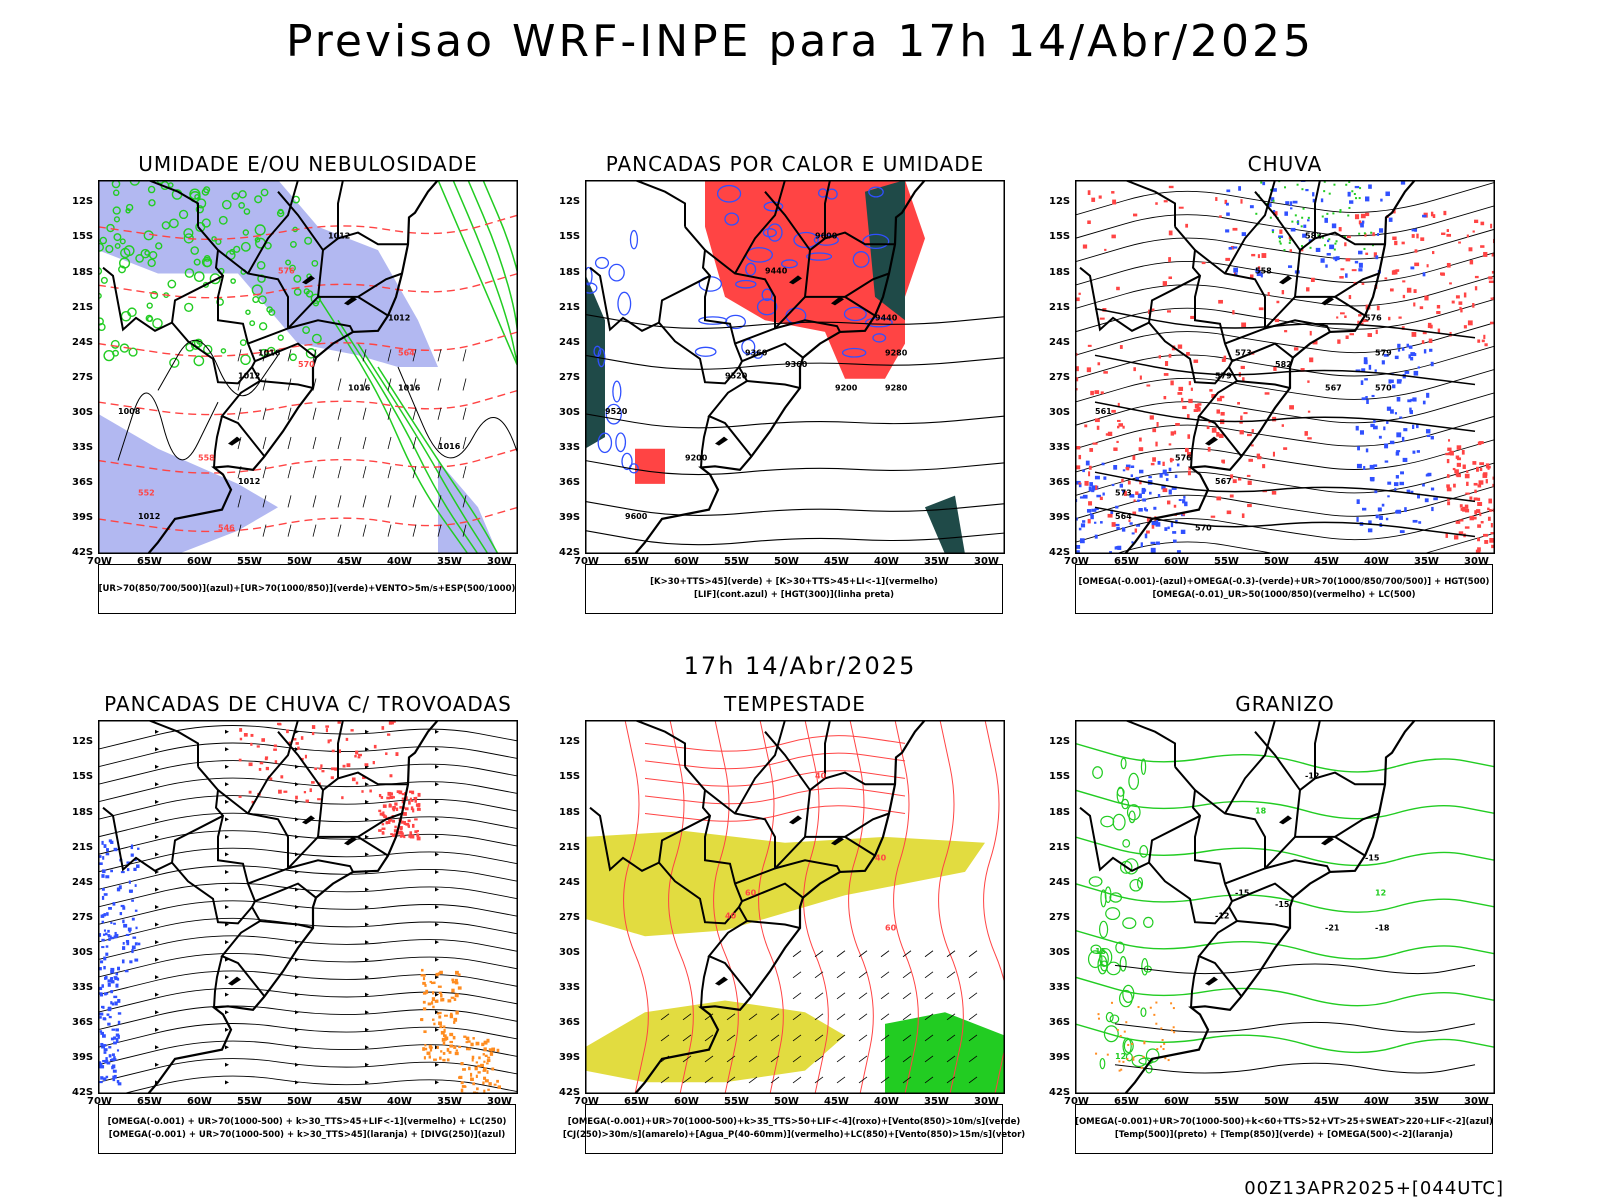 The width and height of the screenshot is (1600, 1200). Describe the element at coordinates (146, 493) in the screenshot. I see `contour-label: 552` at that location.